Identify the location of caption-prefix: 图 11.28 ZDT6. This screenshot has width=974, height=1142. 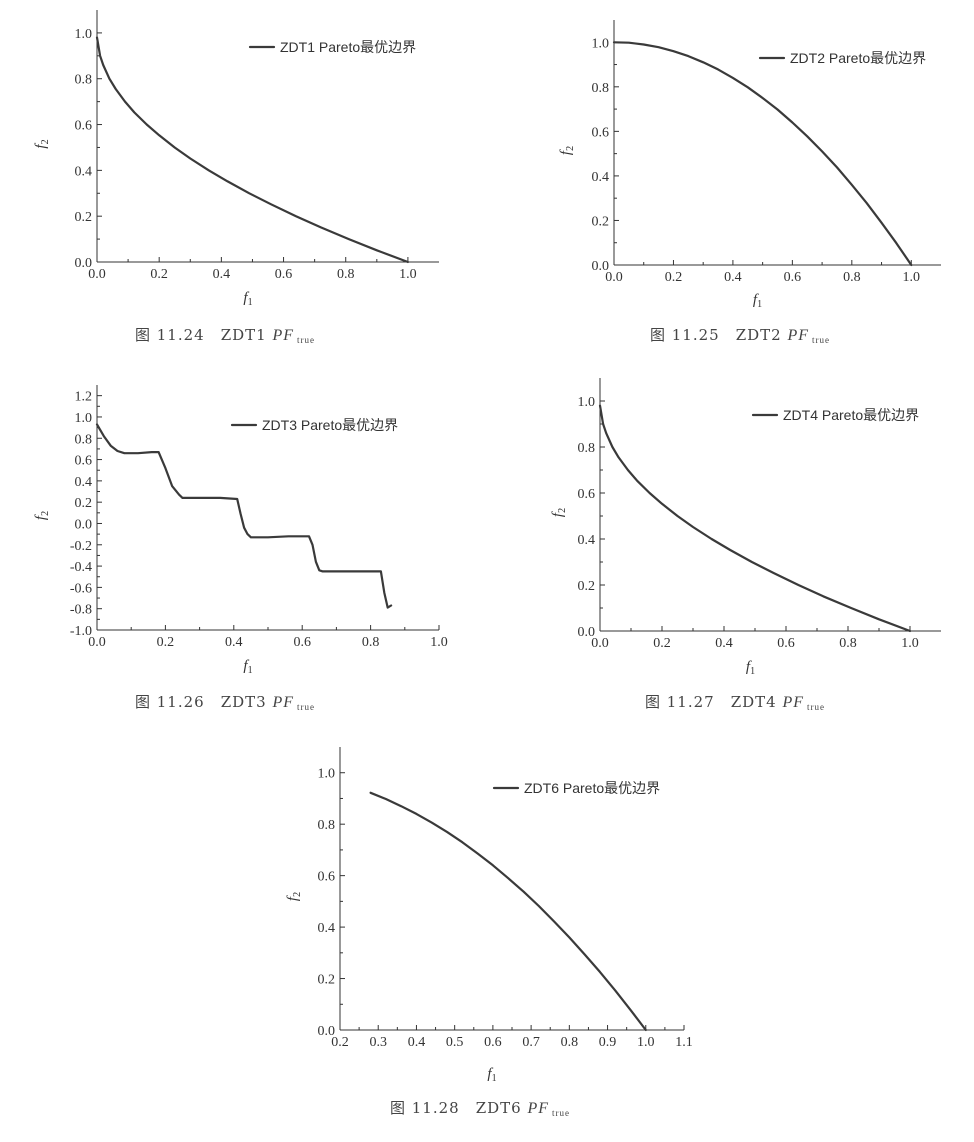
(458, 1108).